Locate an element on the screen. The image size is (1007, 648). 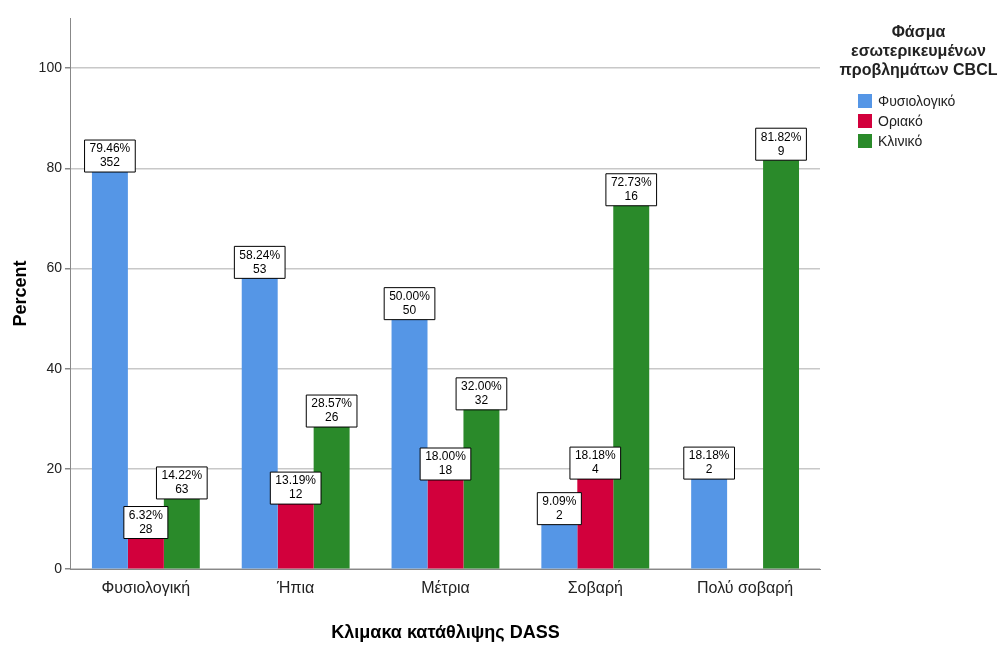
data-label: 9.09% 2 is located at coordinates (559, 507).